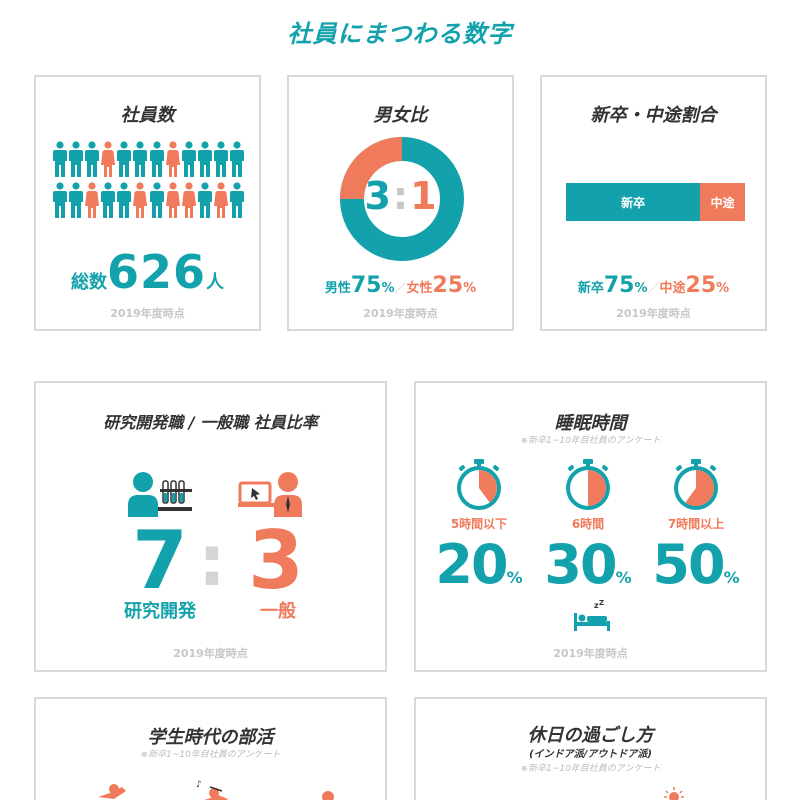 This screenshot has width=800, height=800. Describe the element at coordinates (619, 285) in the screenshot. I see `new-value: 75` at that location.